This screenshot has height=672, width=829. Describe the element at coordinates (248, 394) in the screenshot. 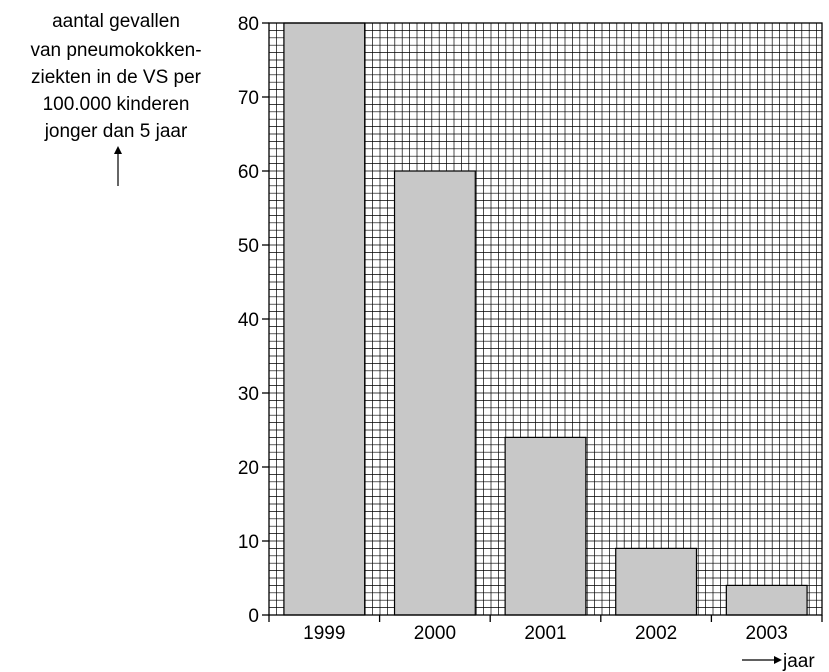

I see `y-tick-label-30: 30` at that location.